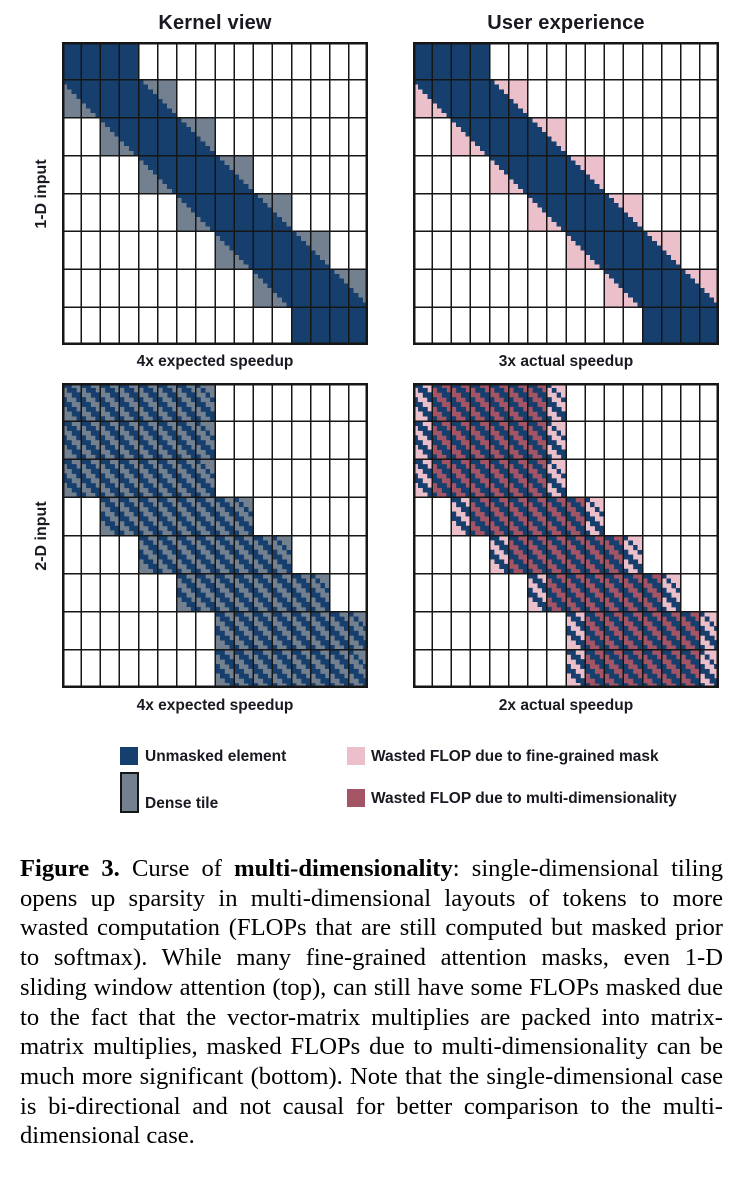  Describe the element at coordinates (182, 803) in the screenshot. I see `legend-label-dense-tile: Dense tile` at that location.